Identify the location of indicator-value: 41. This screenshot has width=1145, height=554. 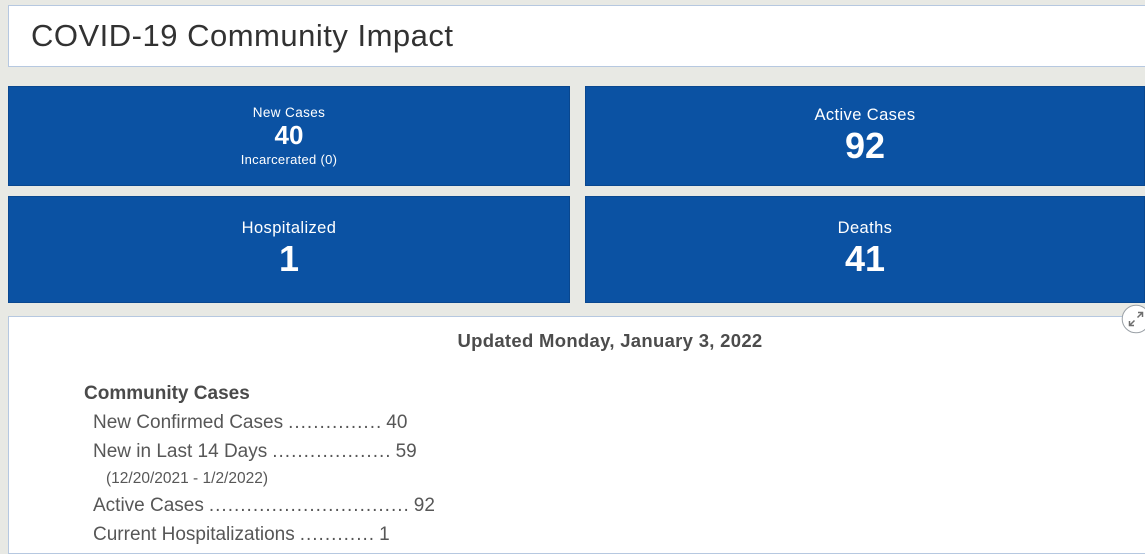
(865, 259).